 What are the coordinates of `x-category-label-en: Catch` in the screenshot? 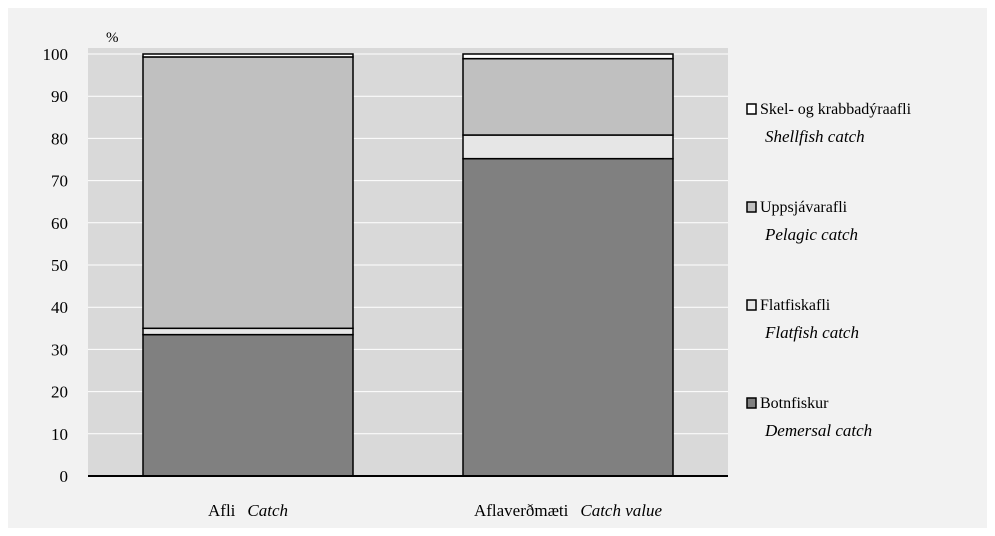 It's located at (267, 510).